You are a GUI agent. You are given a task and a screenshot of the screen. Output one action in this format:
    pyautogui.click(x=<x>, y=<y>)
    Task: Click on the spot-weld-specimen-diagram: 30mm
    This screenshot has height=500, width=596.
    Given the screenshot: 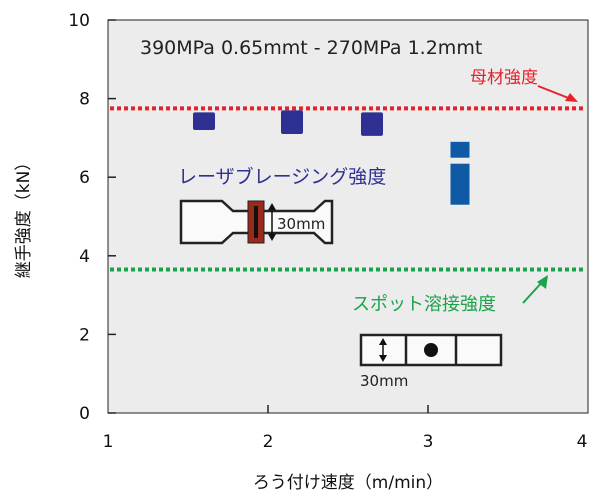 What is the action you would take?
    pyautogui.click(x=431, y=361)
    